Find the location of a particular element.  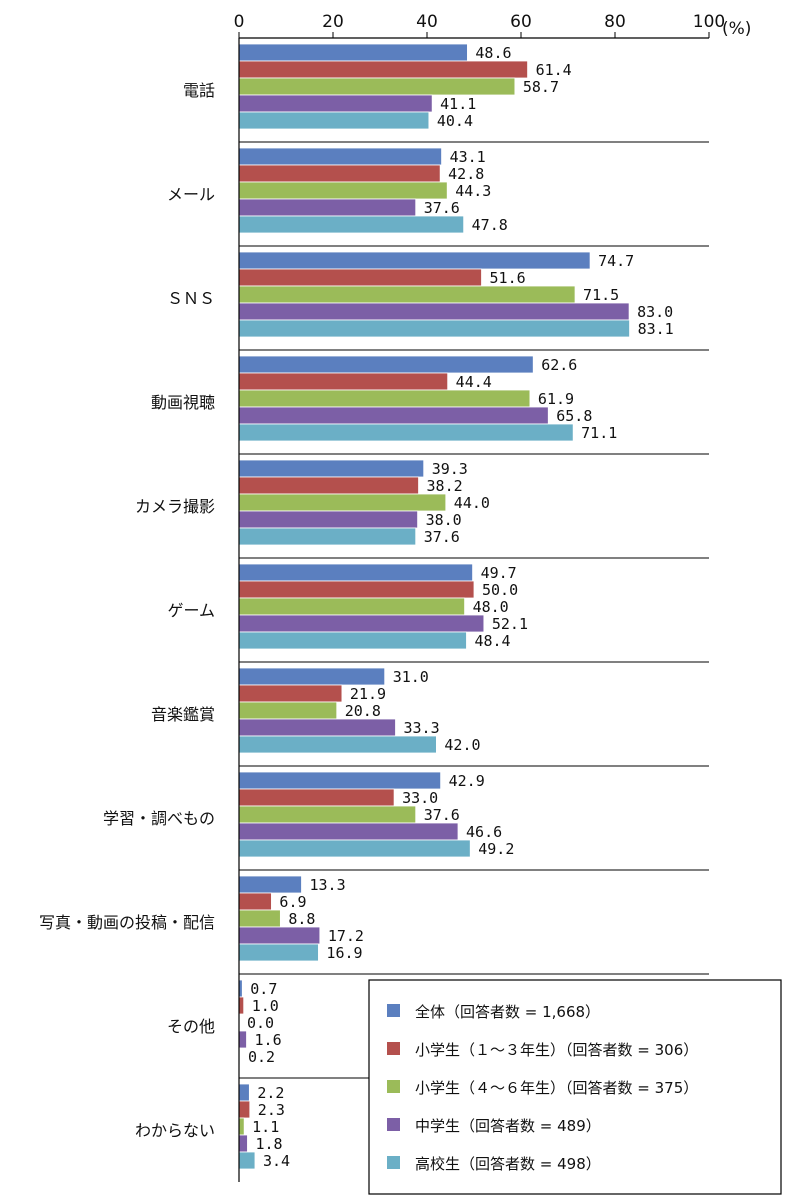

data-label: 33.0 is located at coordinates (420, 798).